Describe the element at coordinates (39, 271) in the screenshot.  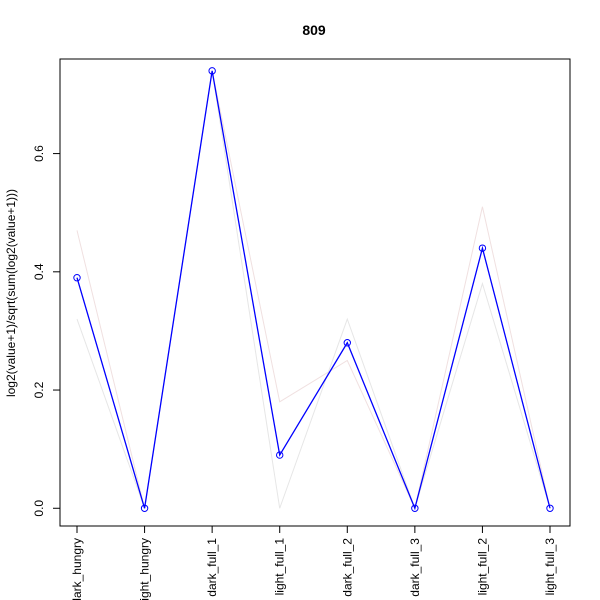
I see `y-tick-label: 0.4` at that location.